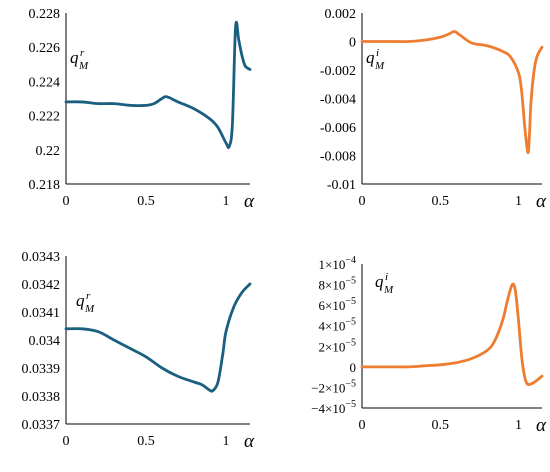  I want to click on y-tick-label: 0.224, so click(45, 82).